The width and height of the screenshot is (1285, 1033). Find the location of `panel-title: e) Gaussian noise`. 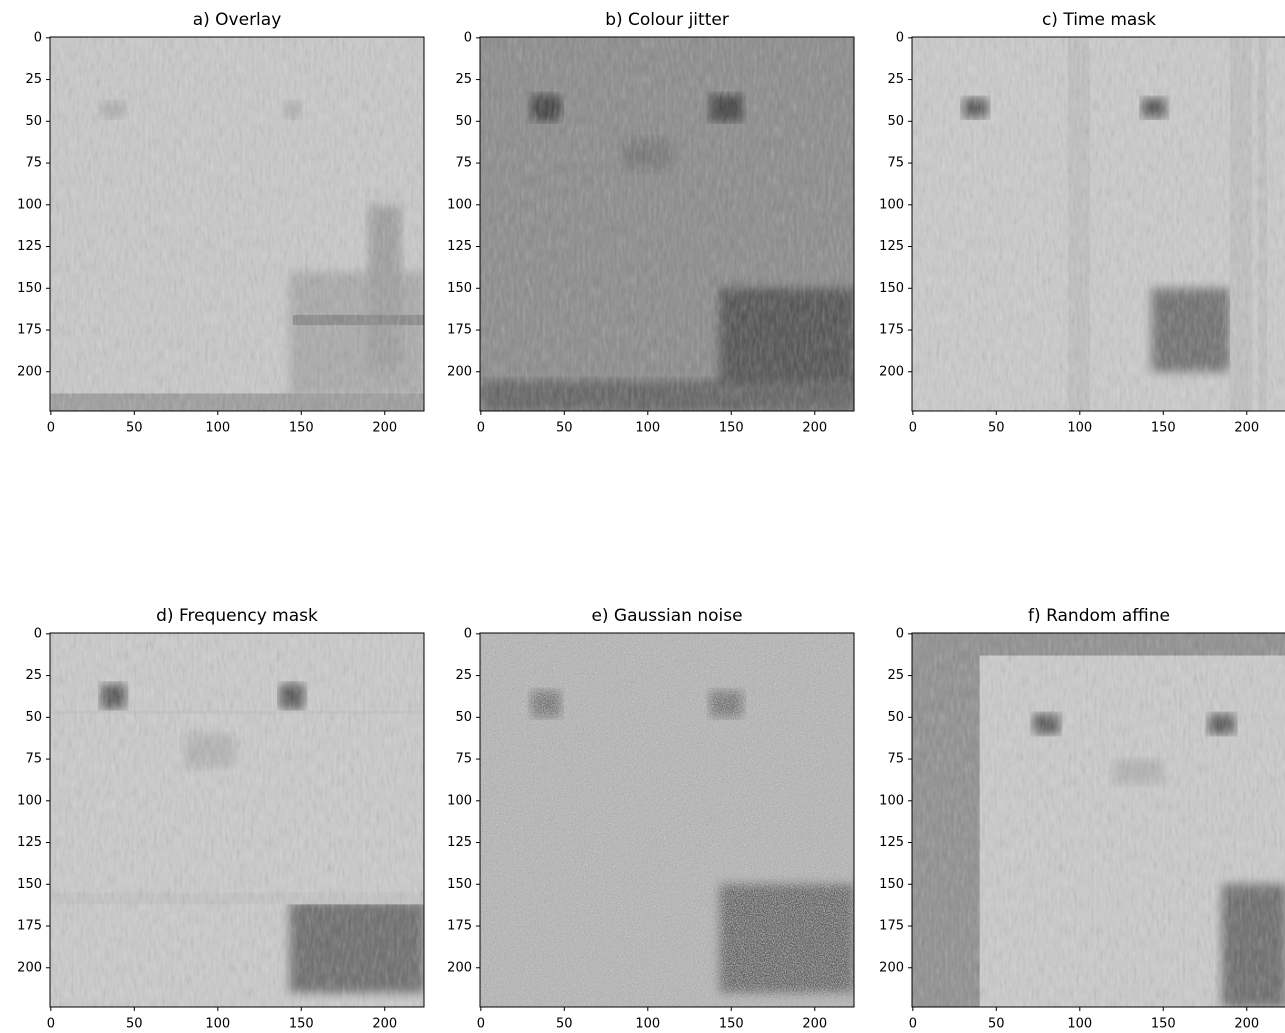

panel-title: e) Gaussian noise is located at coordinates (666, 616).